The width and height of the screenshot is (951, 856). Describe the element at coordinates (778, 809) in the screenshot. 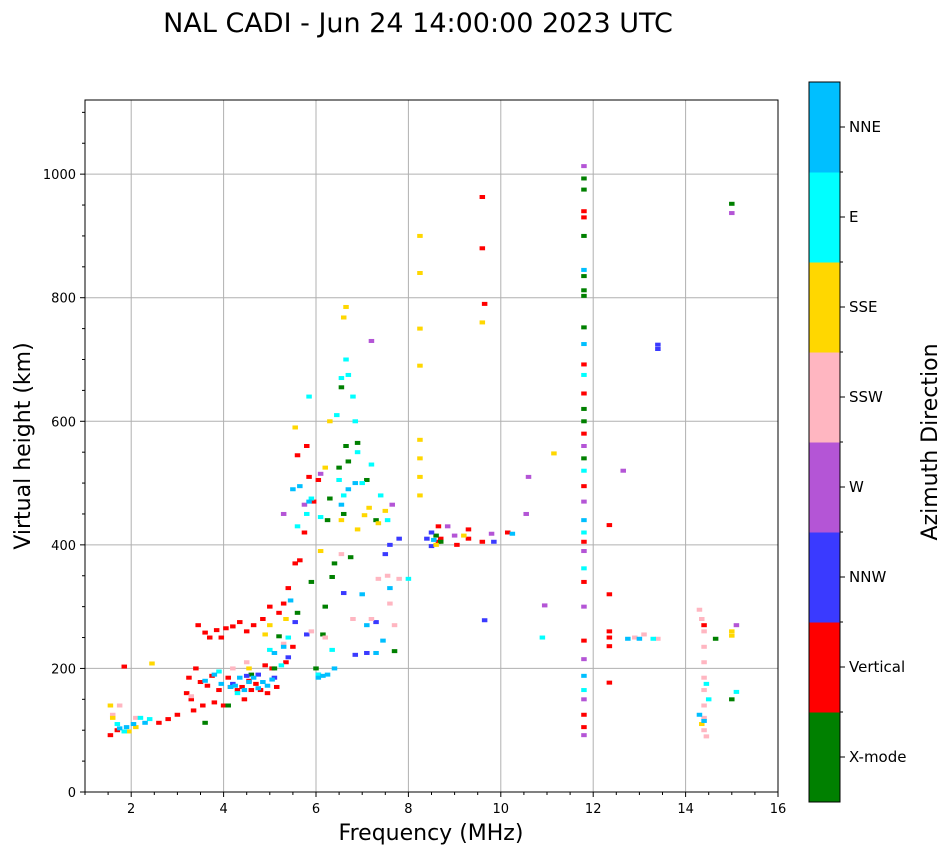

I see `x-tick-label: 16` at that location.